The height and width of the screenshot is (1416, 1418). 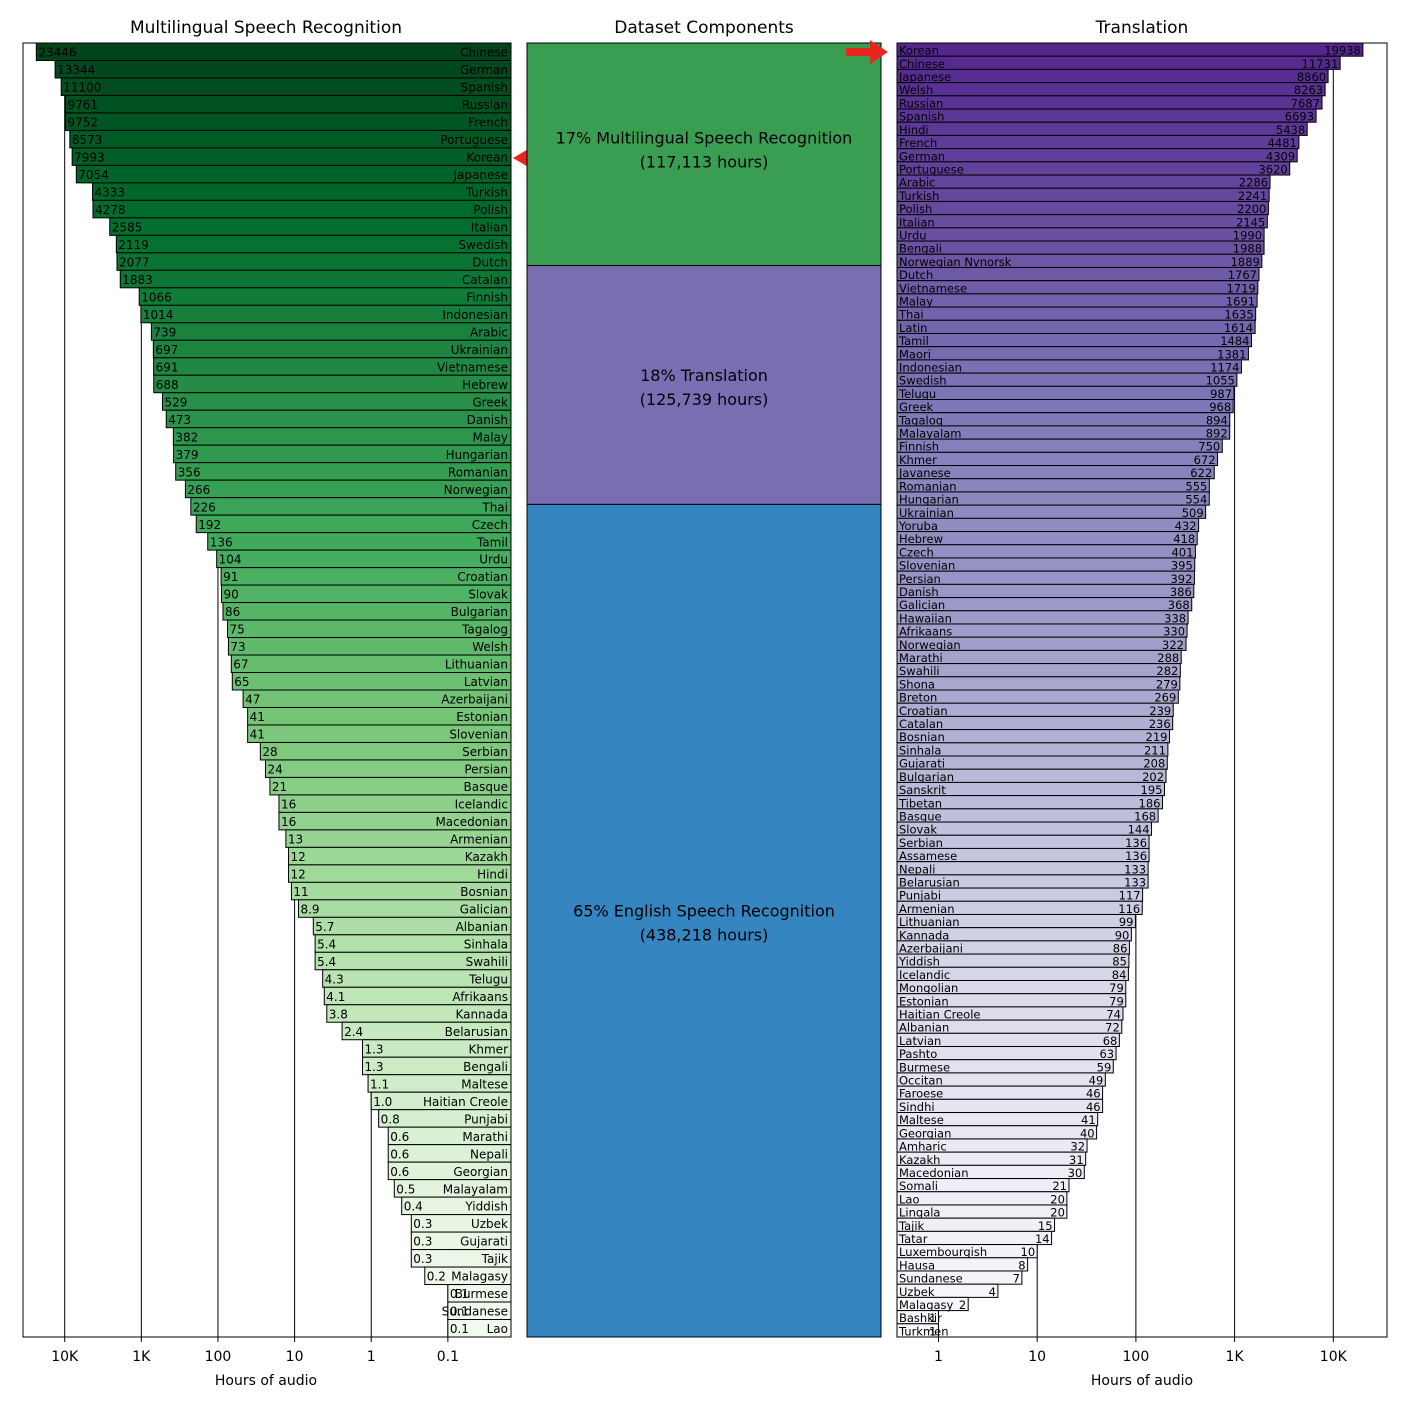 I want to click on asr-bar-language: Tajik, so click(x=494, y=1259).